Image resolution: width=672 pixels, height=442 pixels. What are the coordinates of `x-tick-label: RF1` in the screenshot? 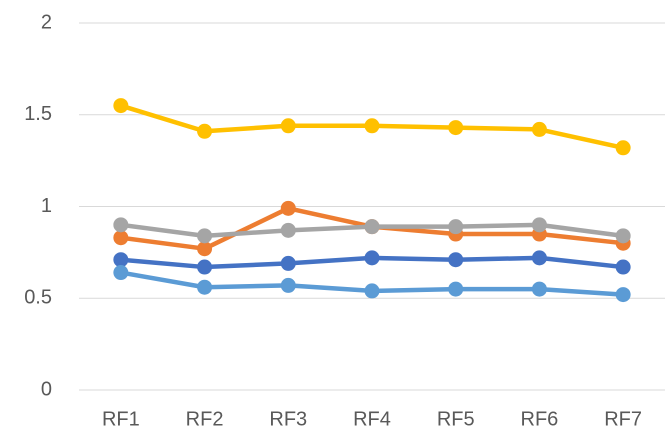 It's located at (121, 419).